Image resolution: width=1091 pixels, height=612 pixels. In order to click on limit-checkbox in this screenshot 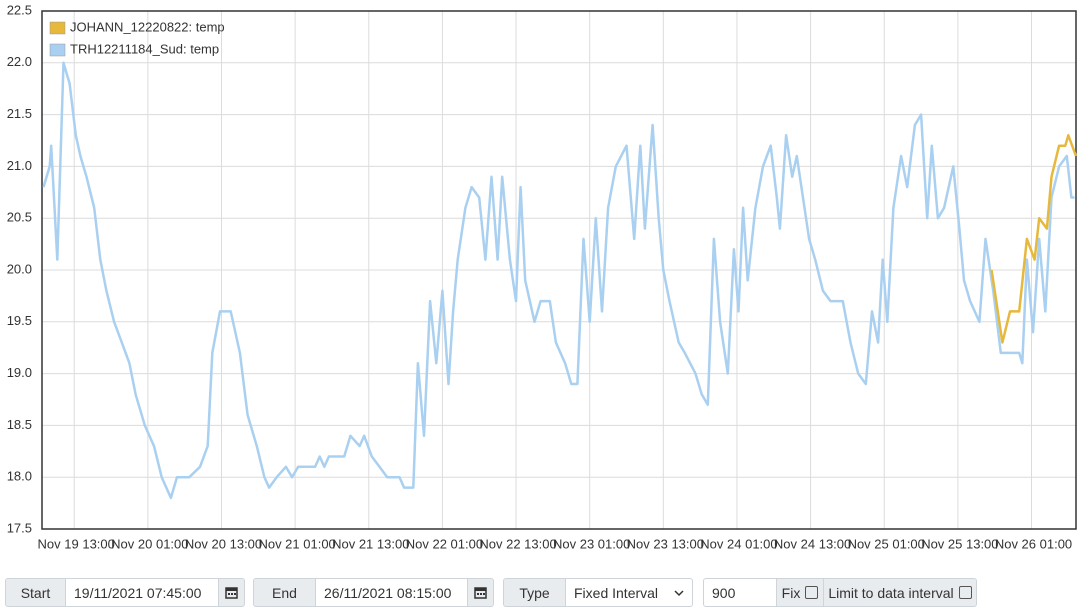, I will do `click(965, 592)`.